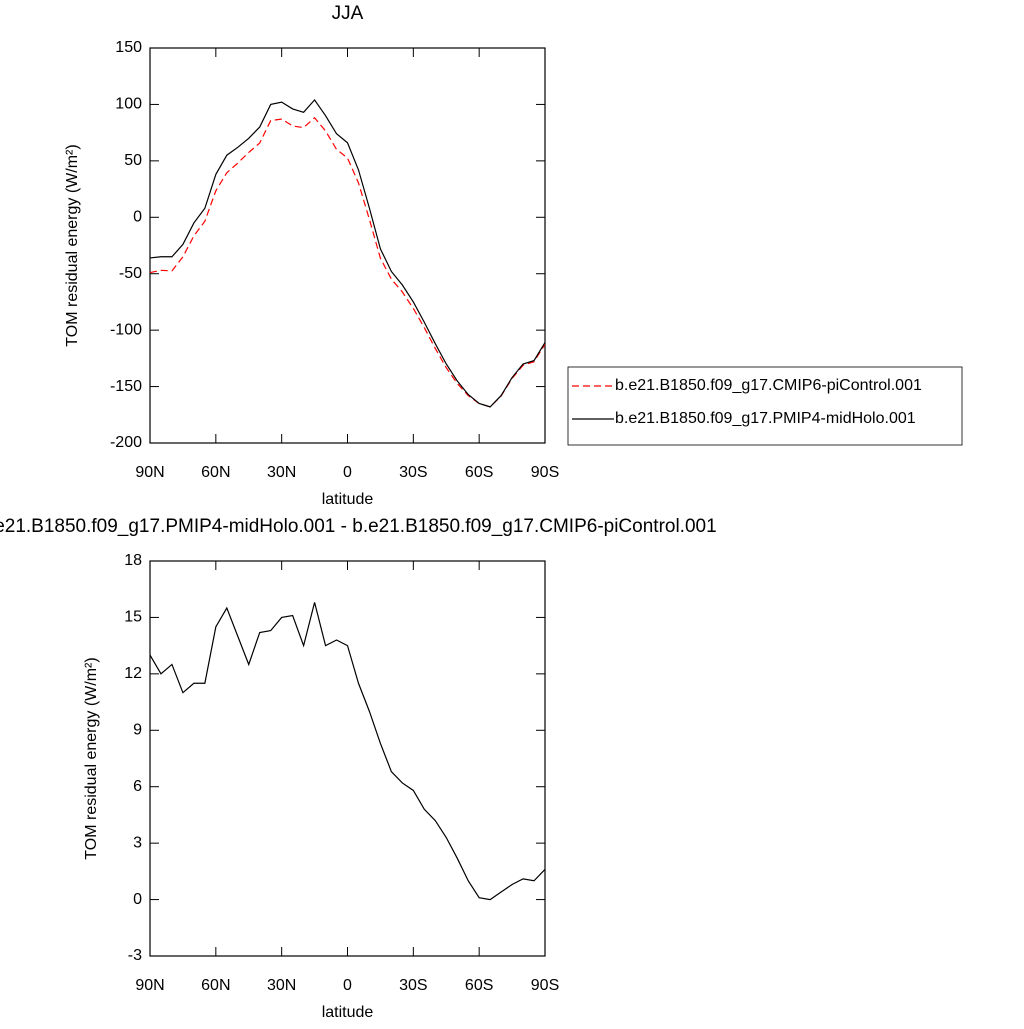 This screenshot has width=1024, height=1029. What do you see at coordinates (130, 273) in the screenshot?
I see `y-tick-label: -50` at bounding box center [130, 273].